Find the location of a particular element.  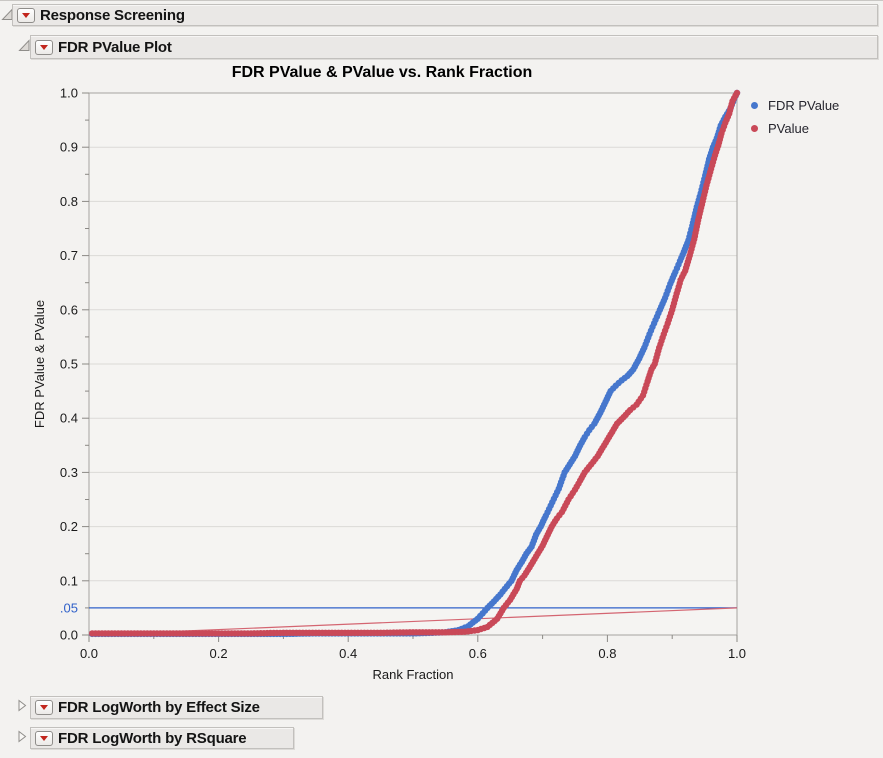

outline-header-fdr-pvalue-plot: FDR PValue Plot is located at coordinates (454, 47).